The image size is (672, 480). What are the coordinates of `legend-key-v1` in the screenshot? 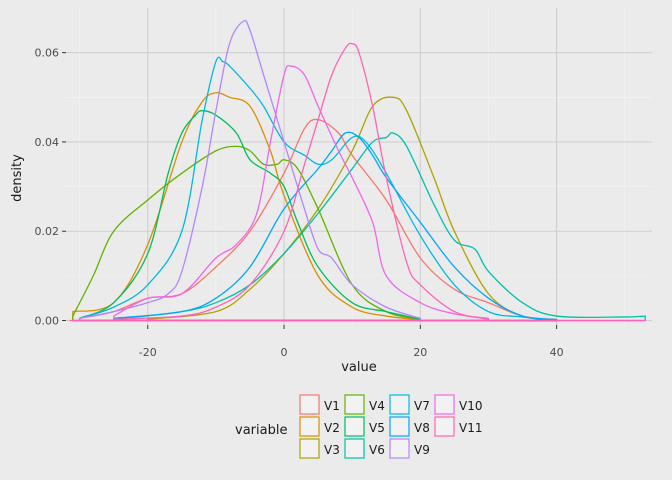 It's located at (309, 404).